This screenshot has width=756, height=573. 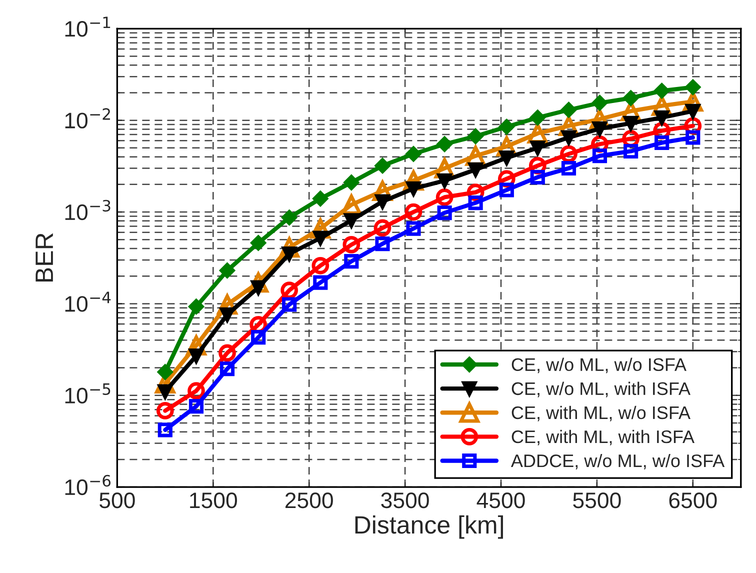 I want to click on y-tick-label: 10$^{−1}$, so click(x=87, y=26).